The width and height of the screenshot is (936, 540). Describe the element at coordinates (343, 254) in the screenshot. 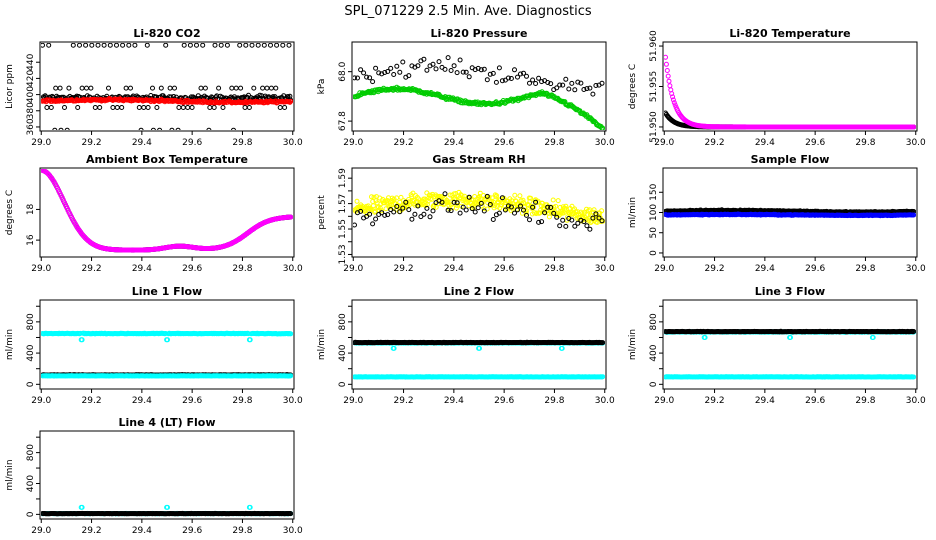

I see `y-tick-label: 1.53` at that location.